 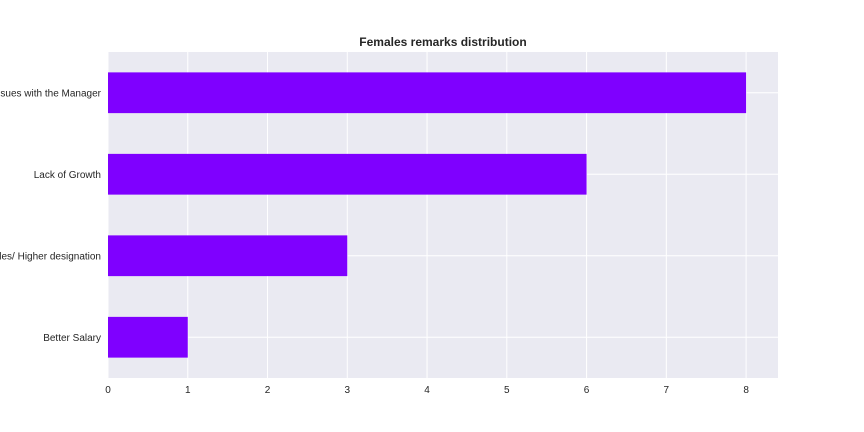 I want to click on x-tick-label: 0, so click(x=108, y=390).